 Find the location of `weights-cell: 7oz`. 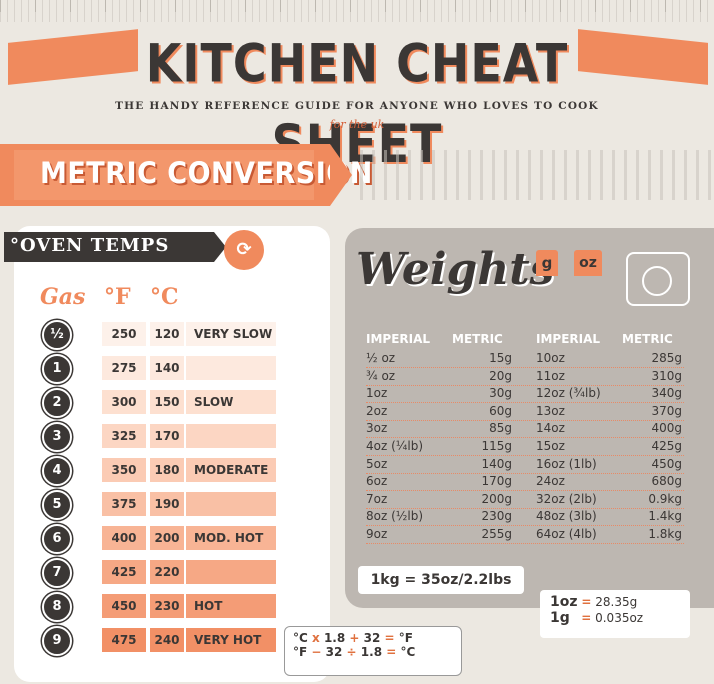

weights-cell: 7oz is located at coordinates (377, 498).